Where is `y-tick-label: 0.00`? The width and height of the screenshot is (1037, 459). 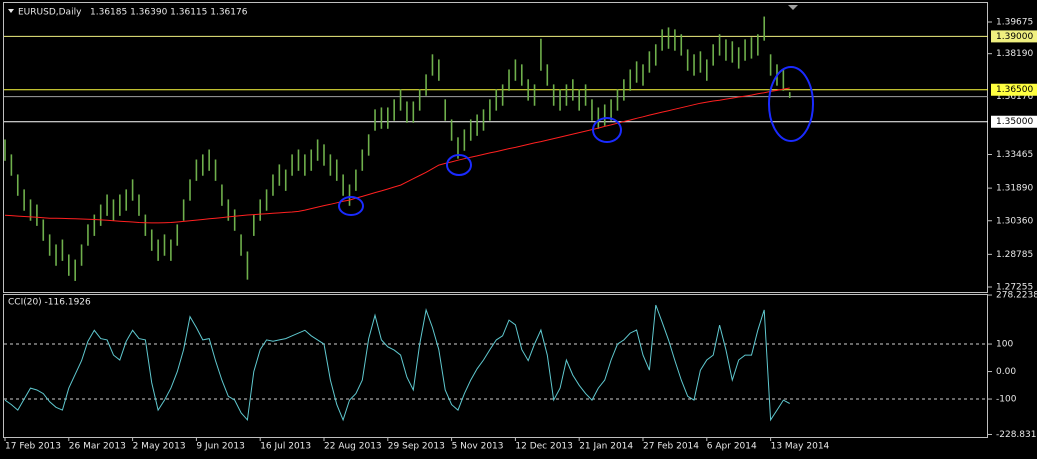 y-tick-label: 0.00 is located at coordinates (1006, 372).